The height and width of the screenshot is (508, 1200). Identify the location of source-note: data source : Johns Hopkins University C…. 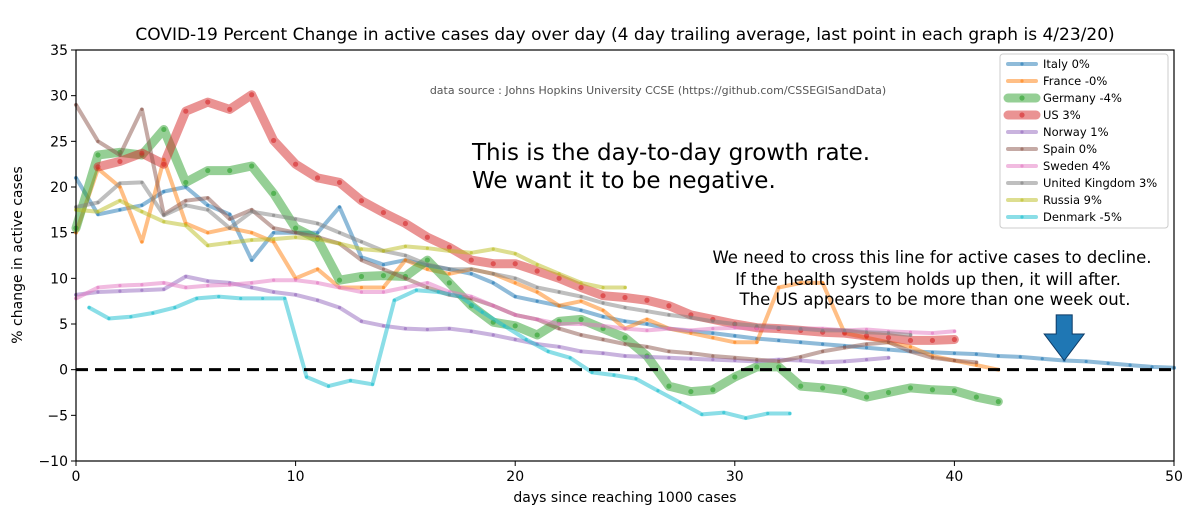
(658, 90).